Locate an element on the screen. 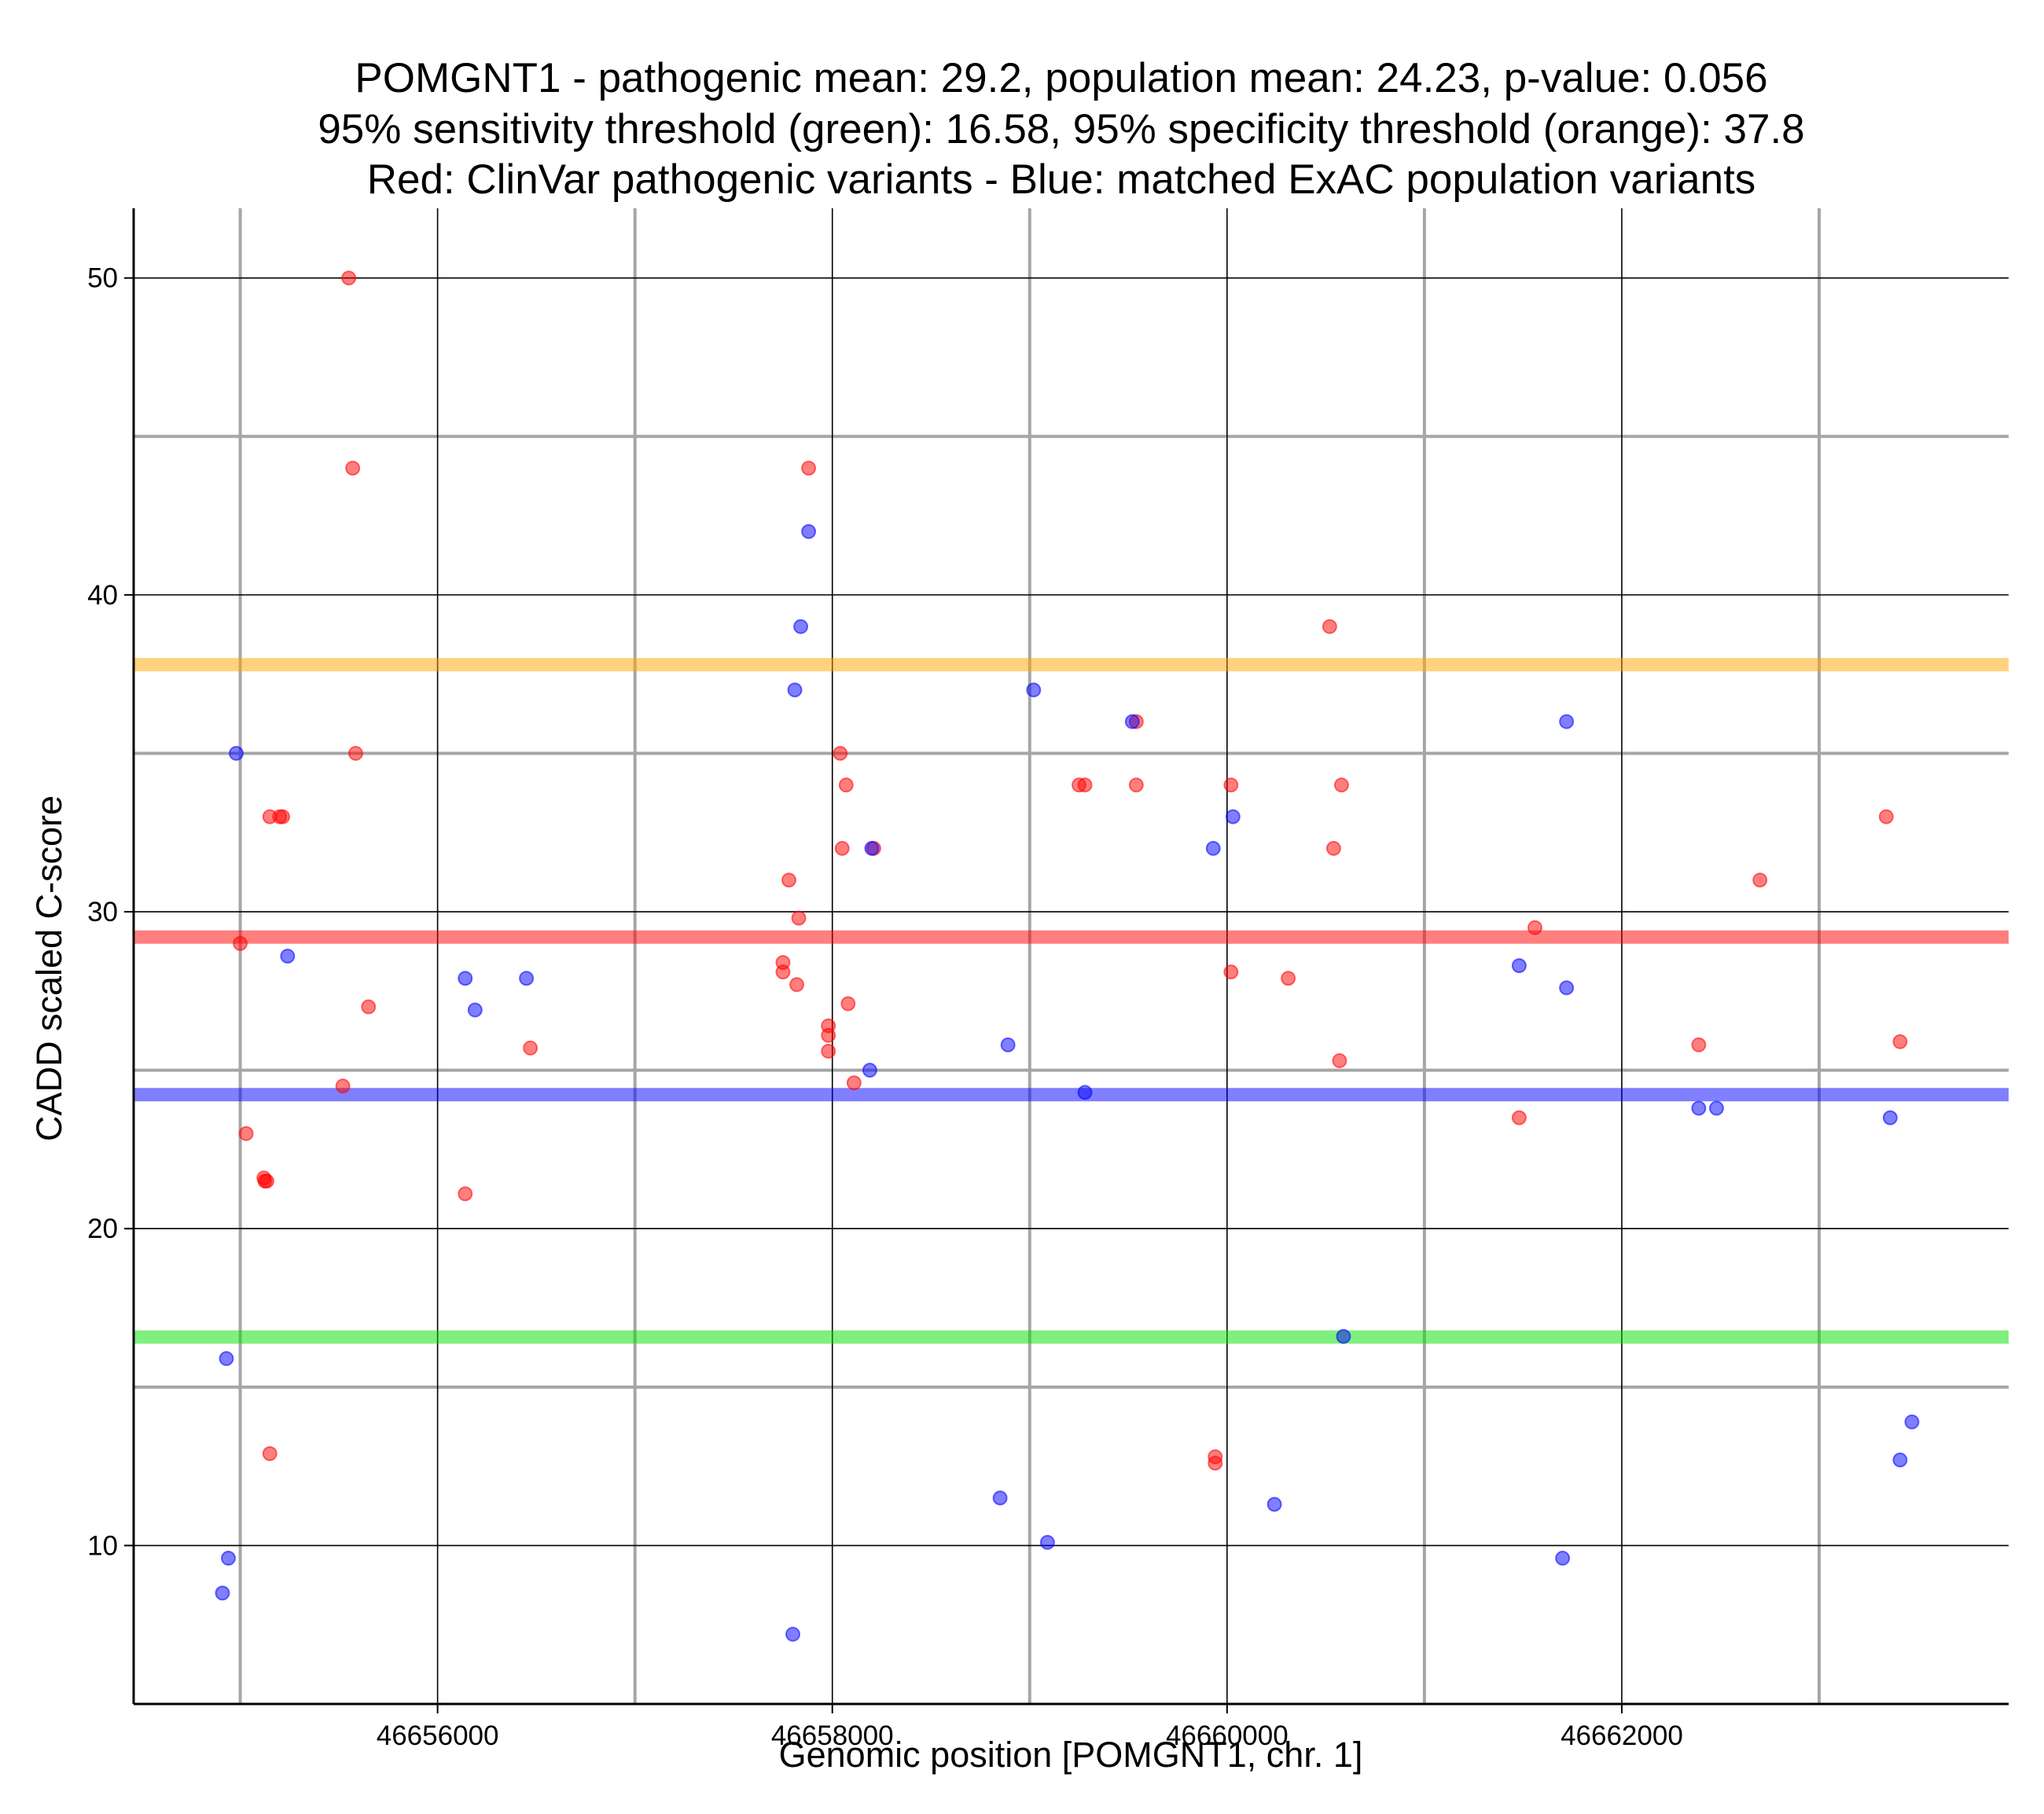  y-tick-label: 50 is located at coordinates (103, 278).